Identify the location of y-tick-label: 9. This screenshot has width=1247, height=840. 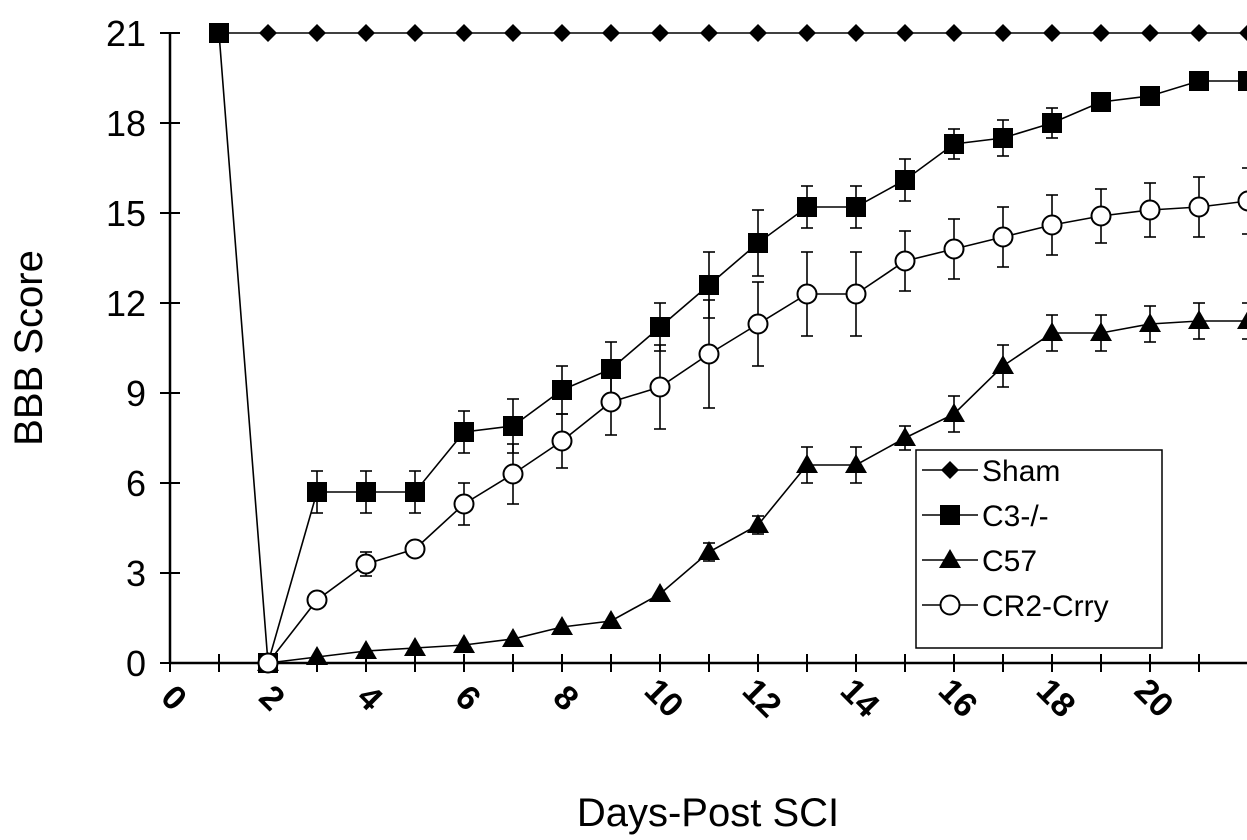
(136, 393).